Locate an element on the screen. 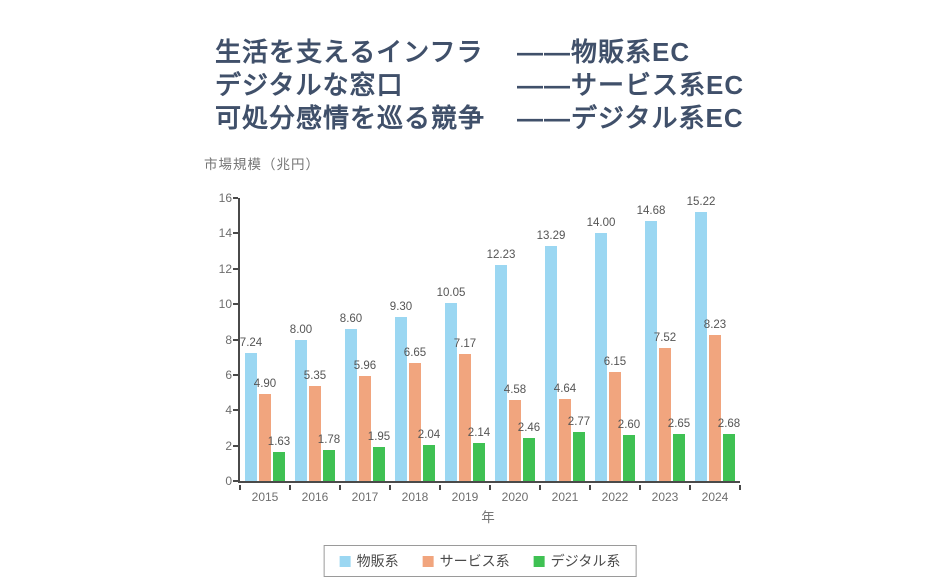  x-tick-label: 2018 is located at coordinates (415, 497).